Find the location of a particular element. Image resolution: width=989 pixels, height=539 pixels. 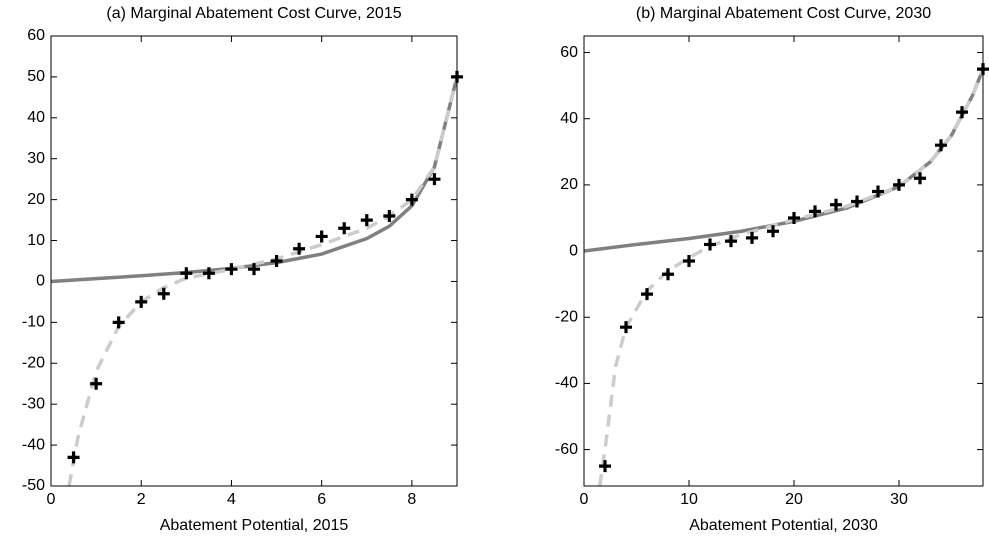

x-tick-label: 10 is located at coordinates (689, 499).